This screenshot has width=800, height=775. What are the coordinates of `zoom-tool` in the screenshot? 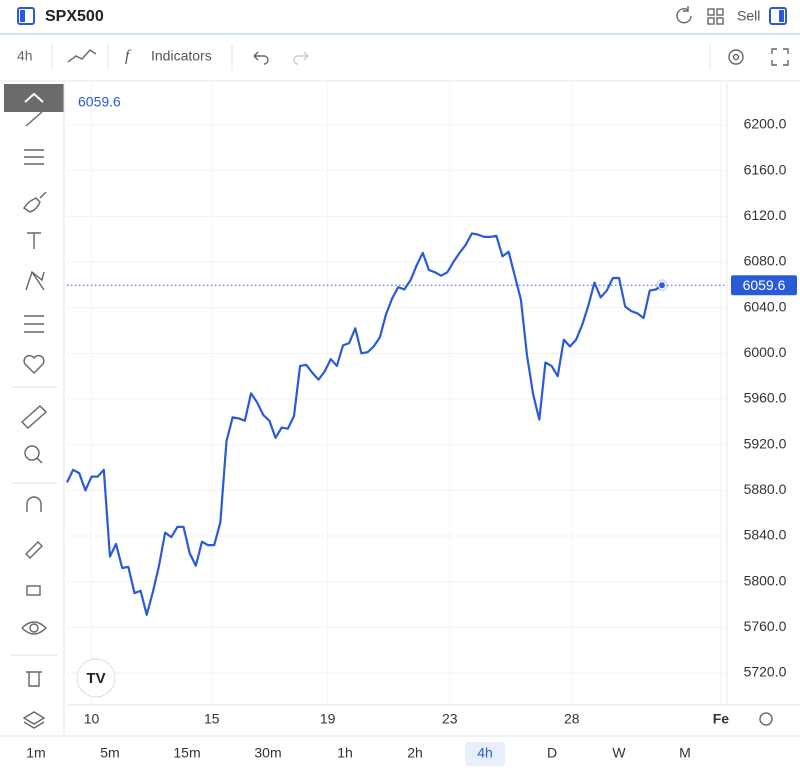 It's located at (32, 453).